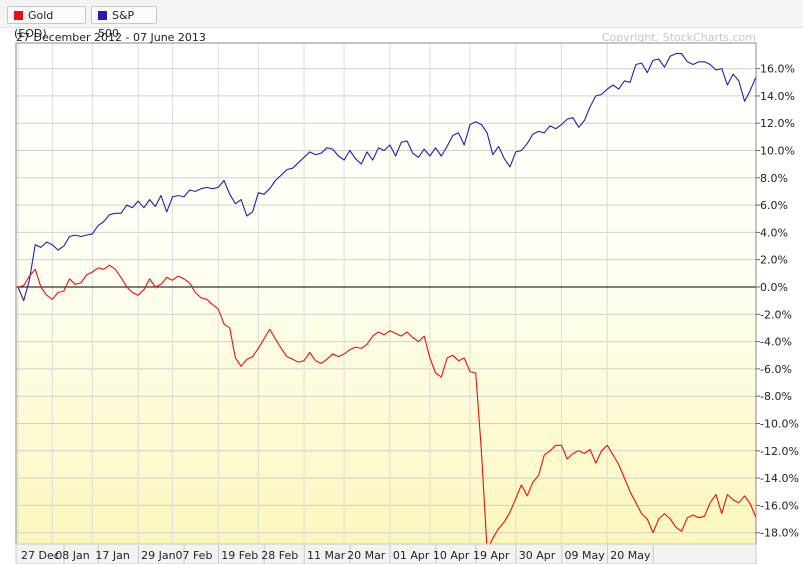  I want to click on x-tick-label: 10 Apr, so click(451, 555).